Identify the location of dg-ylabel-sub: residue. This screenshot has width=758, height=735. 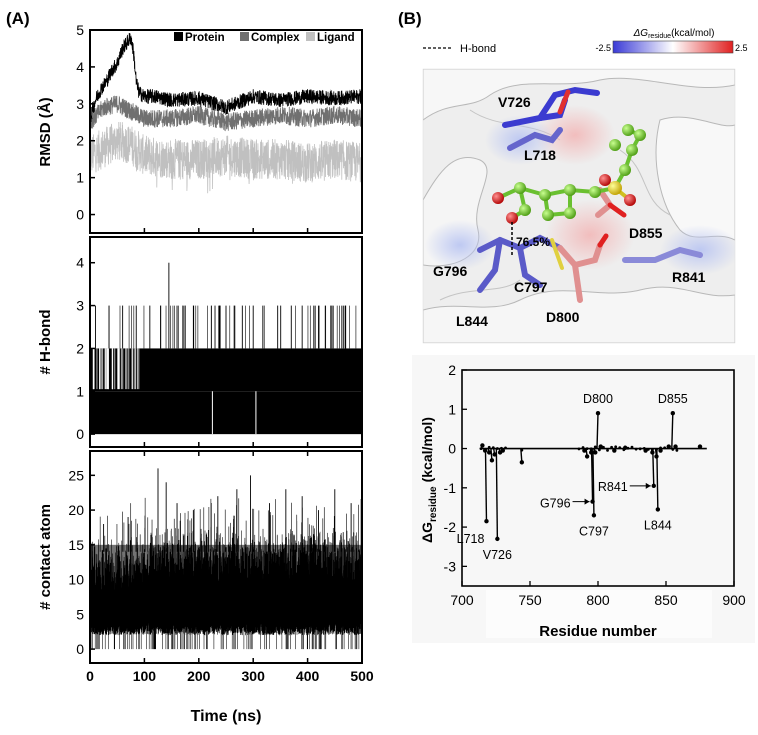
(433, 504).